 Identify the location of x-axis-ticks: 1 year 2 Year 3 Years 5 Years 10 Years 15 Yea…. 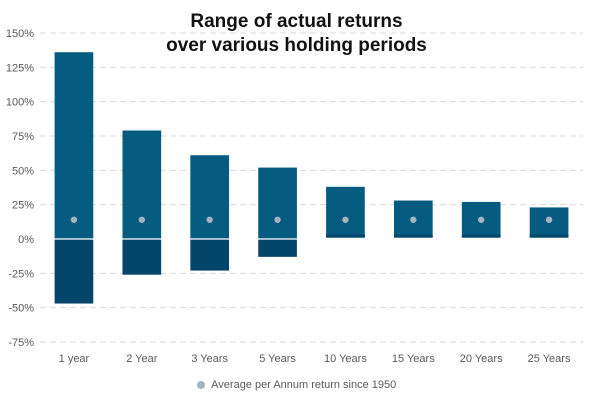
(315, 359).